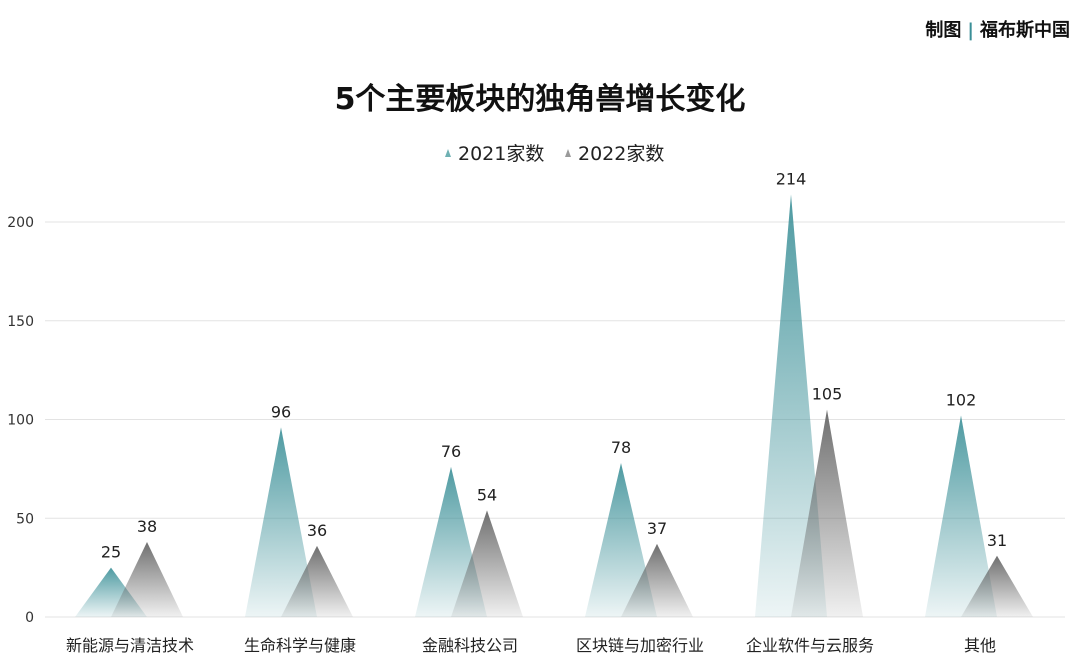 This screenshot has height=669, width=1080. I want to click on credit: 制图 | 福布斯中国, so click(997, 29).